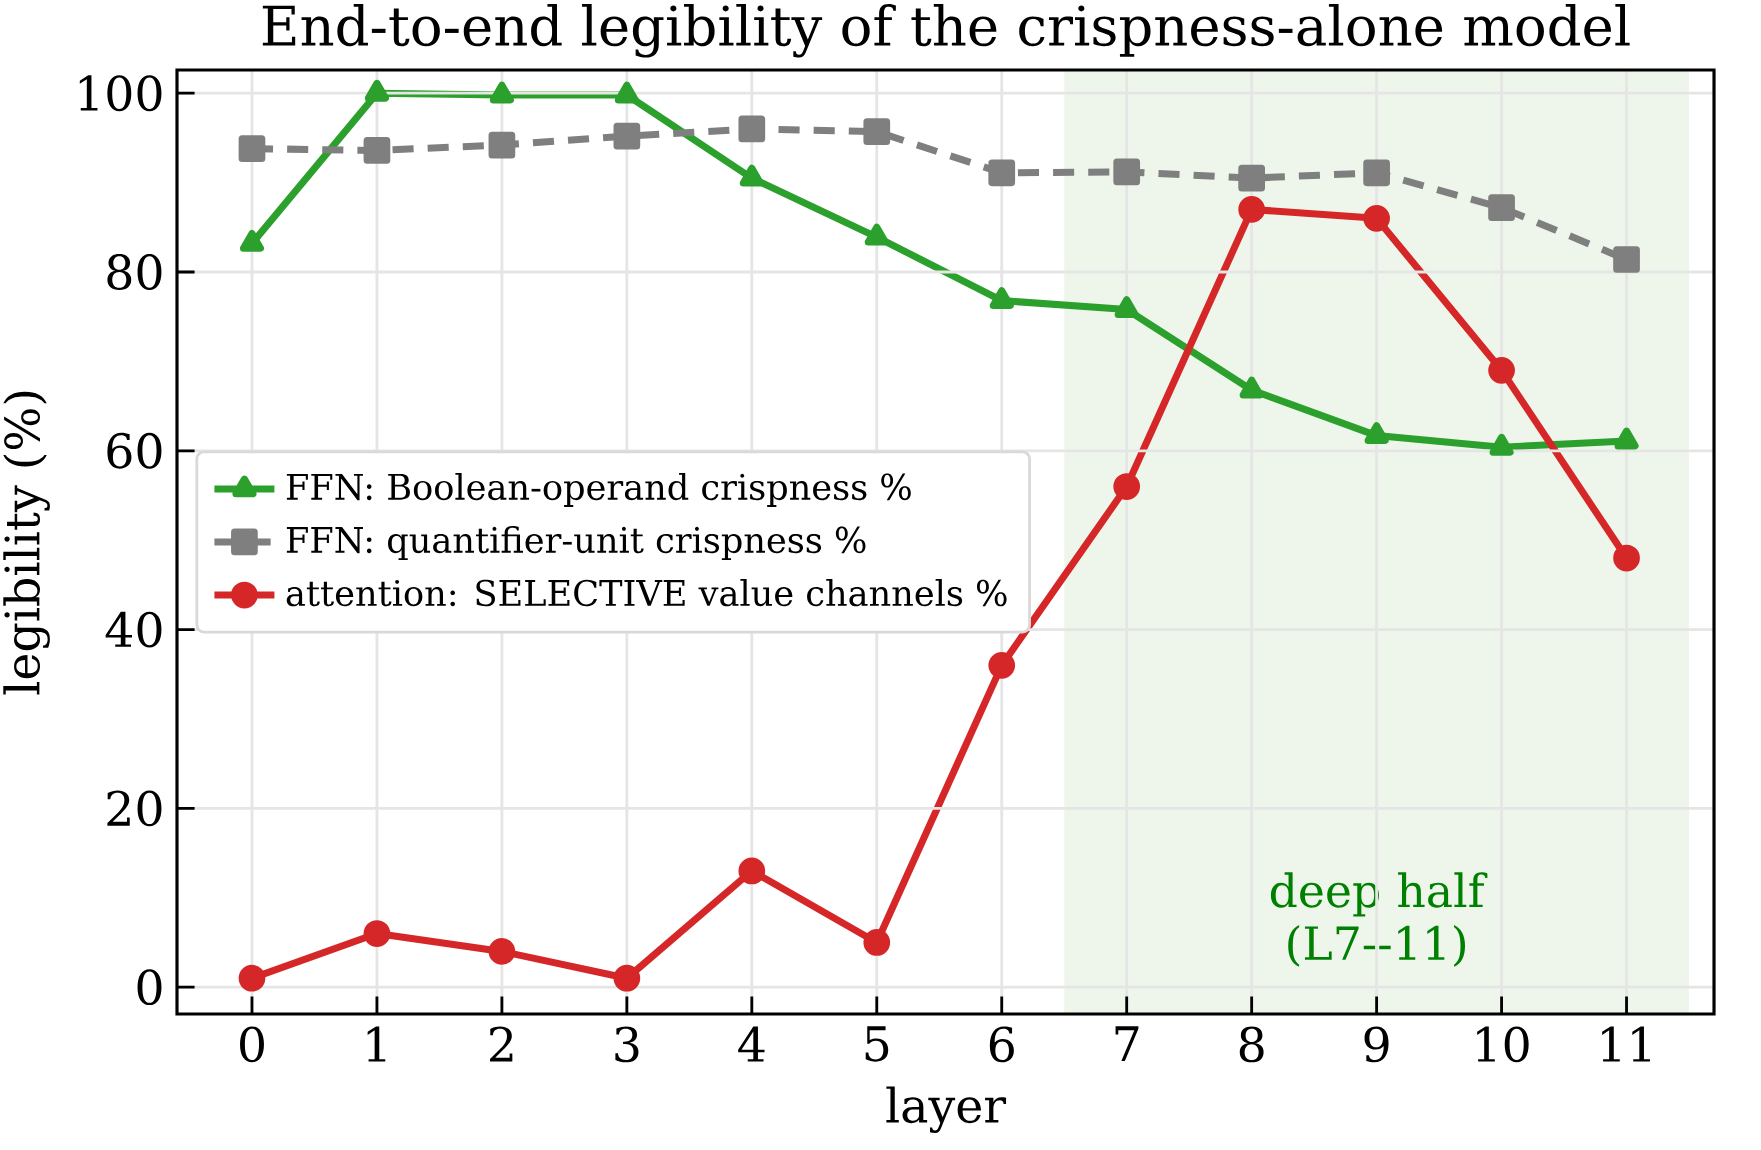 The height and width of the screenshot is (1150, 1761). I want to click on band-label: deep half (L7--11), so click(1379, 919).